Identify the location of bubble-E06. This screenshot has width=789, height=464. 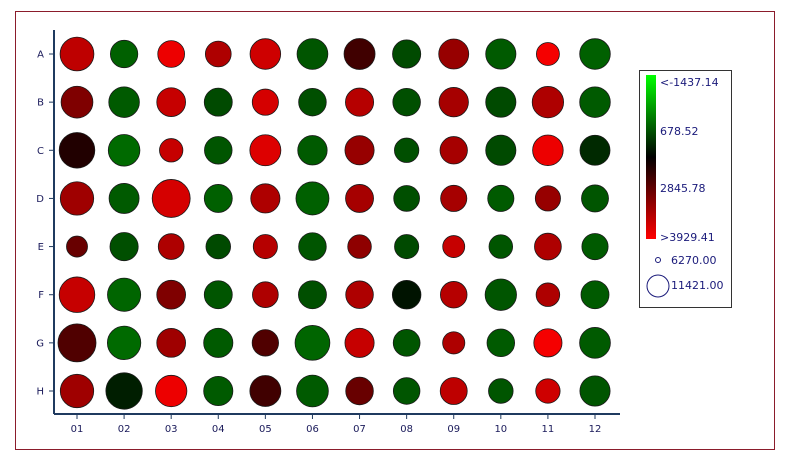
(312, 246).